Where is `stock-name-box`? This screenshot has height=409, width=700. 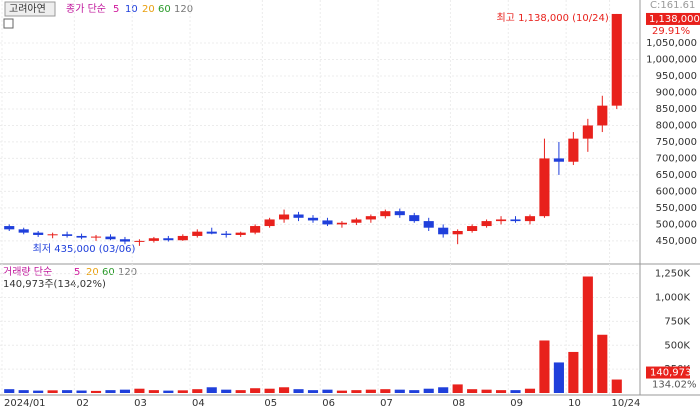 stock-name-box is located at coordinates (30, 9).